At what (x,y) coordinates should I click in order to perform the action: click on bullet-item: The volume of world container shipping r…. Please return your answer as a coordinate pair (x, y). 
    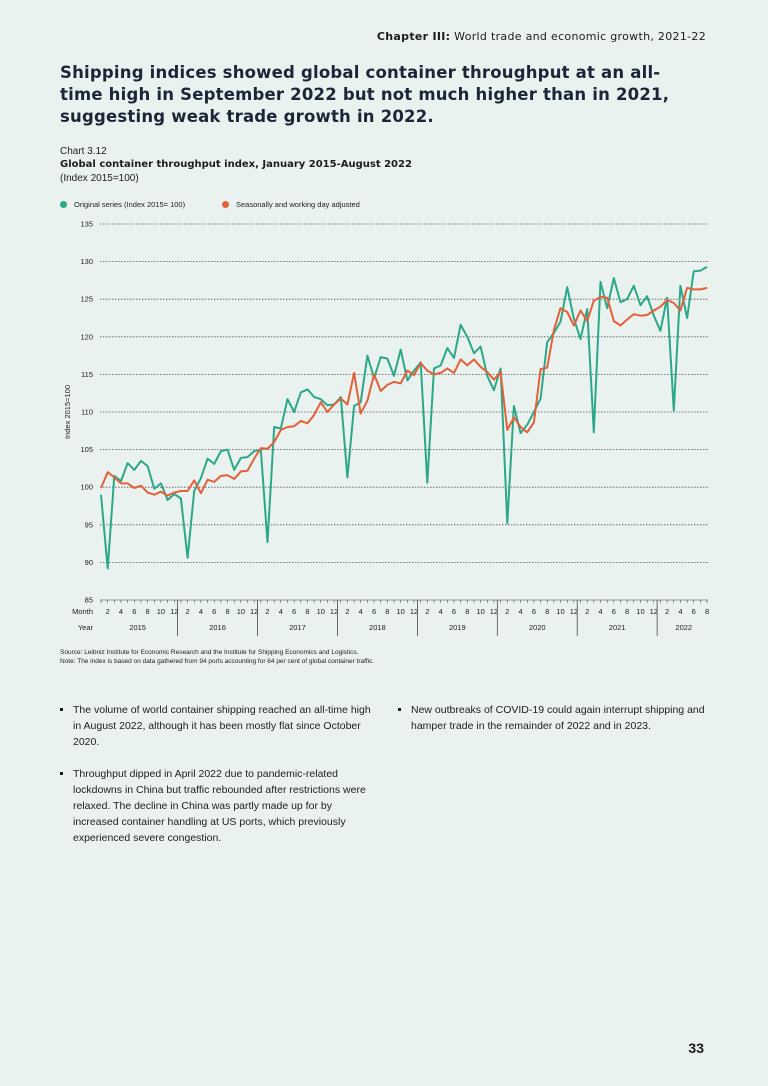
    Looking at the image, I should click on (216, 726).